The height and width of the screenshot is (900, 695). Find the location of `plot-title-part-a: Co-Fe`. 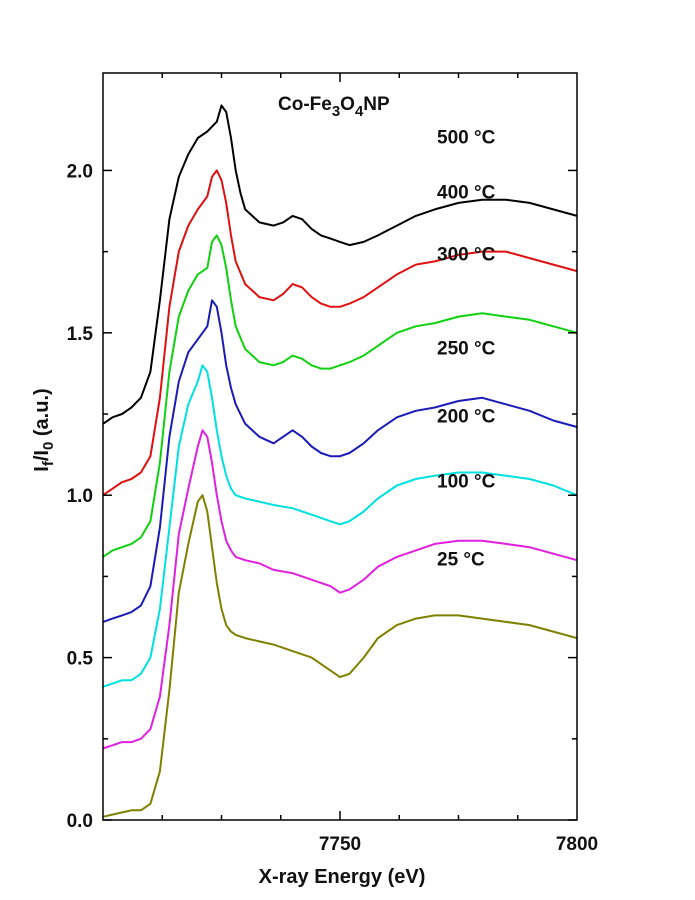

plot-title-part-a: Co-Fe is located at coordinates (305, 104).